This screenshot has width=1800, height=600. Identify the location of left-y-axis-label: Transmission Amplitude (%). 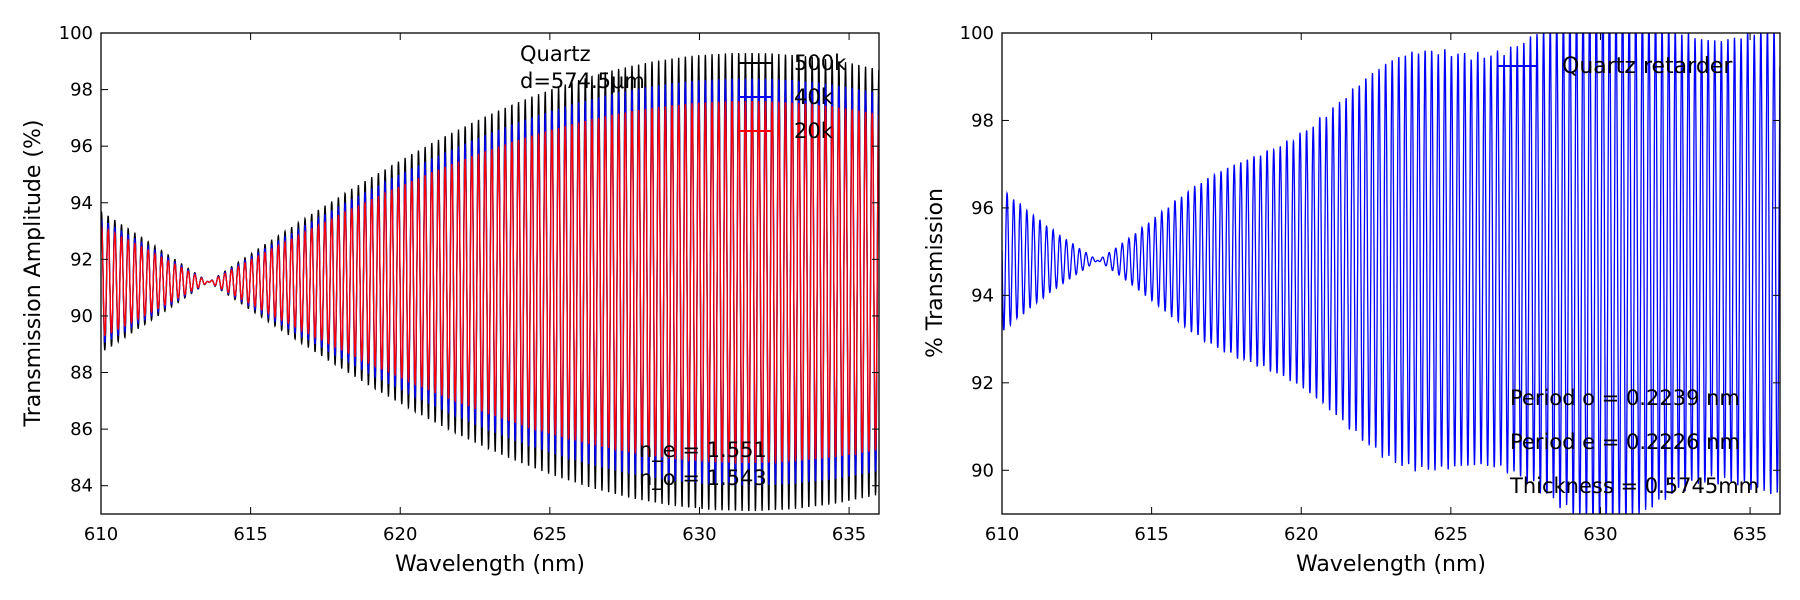
(33, 274).